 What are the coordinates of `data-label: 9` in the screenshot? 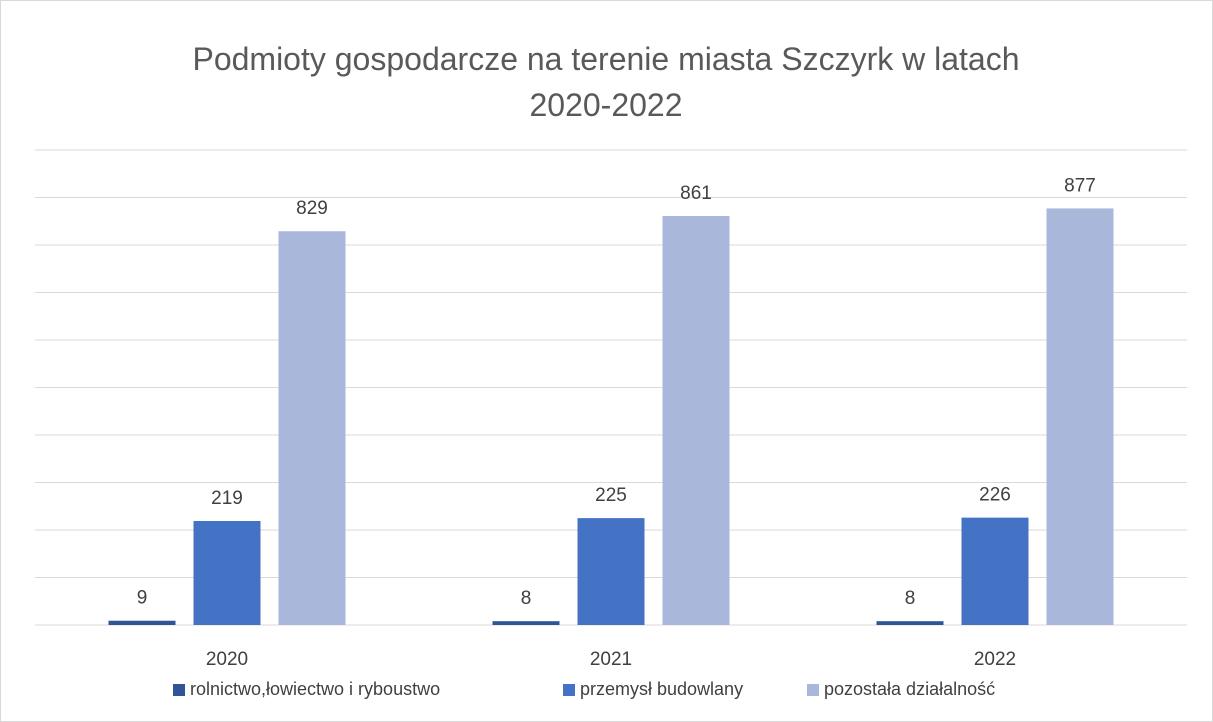 It's located at (142, 598).